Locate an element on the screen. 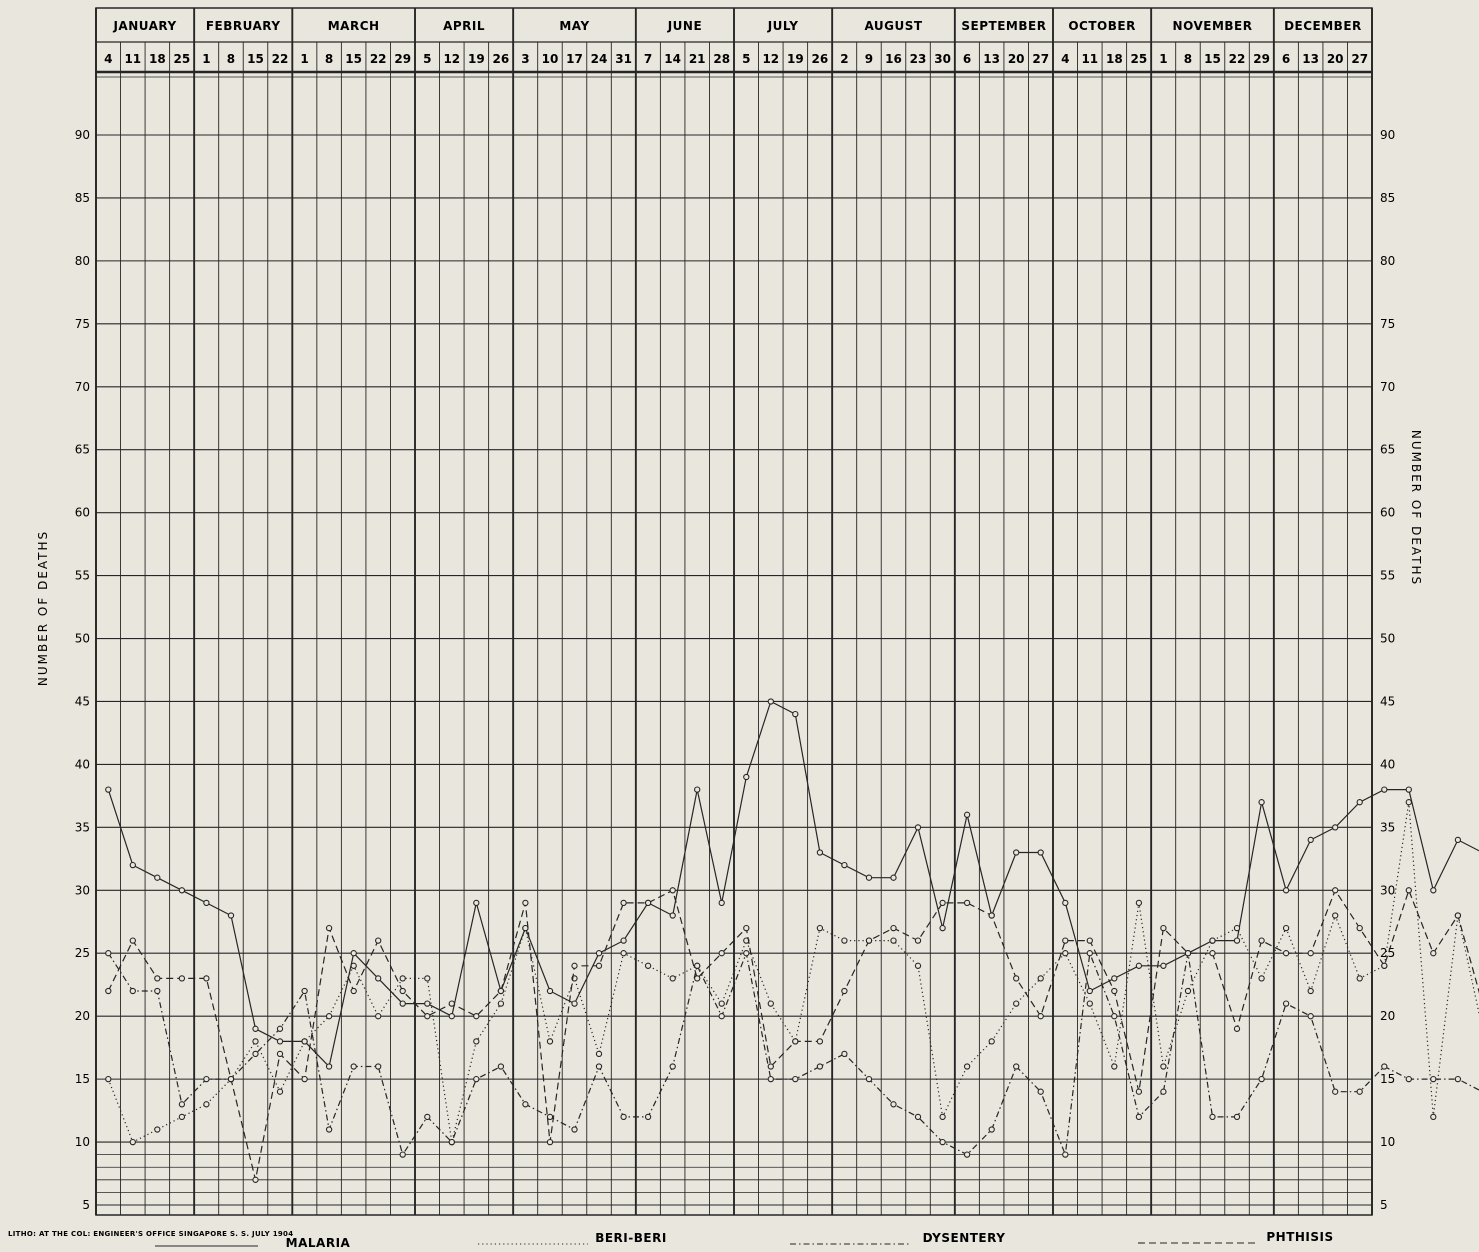 This screenshot has width=1479, height=1252. week-label: 27 is located at coordinates (1359, 59).